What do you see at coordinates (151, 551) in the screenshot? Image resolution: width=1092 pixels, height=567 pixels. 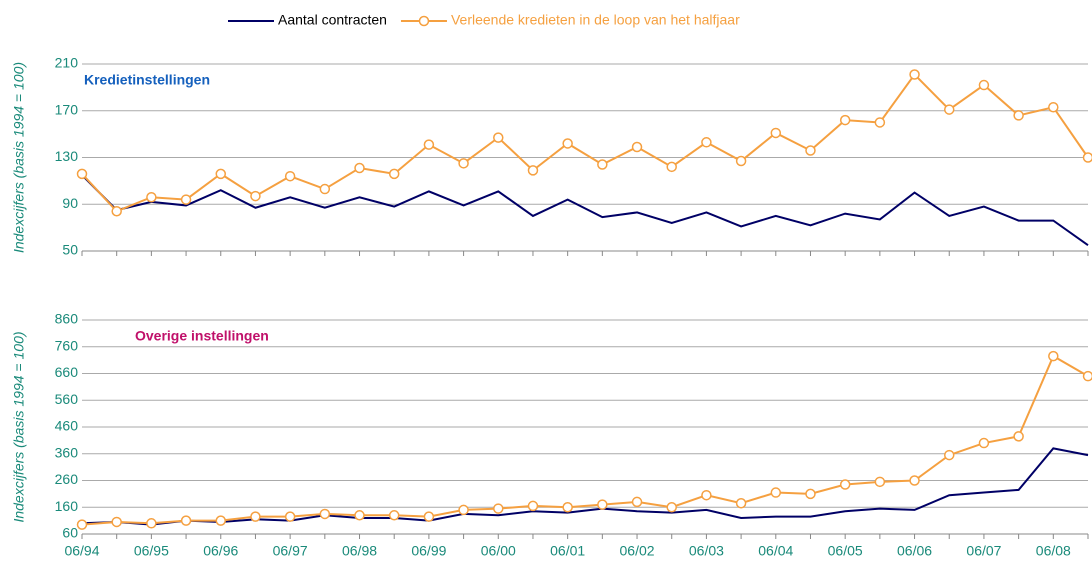 I see `x-tick-label: 06/95` at bounding box center [151, 551].